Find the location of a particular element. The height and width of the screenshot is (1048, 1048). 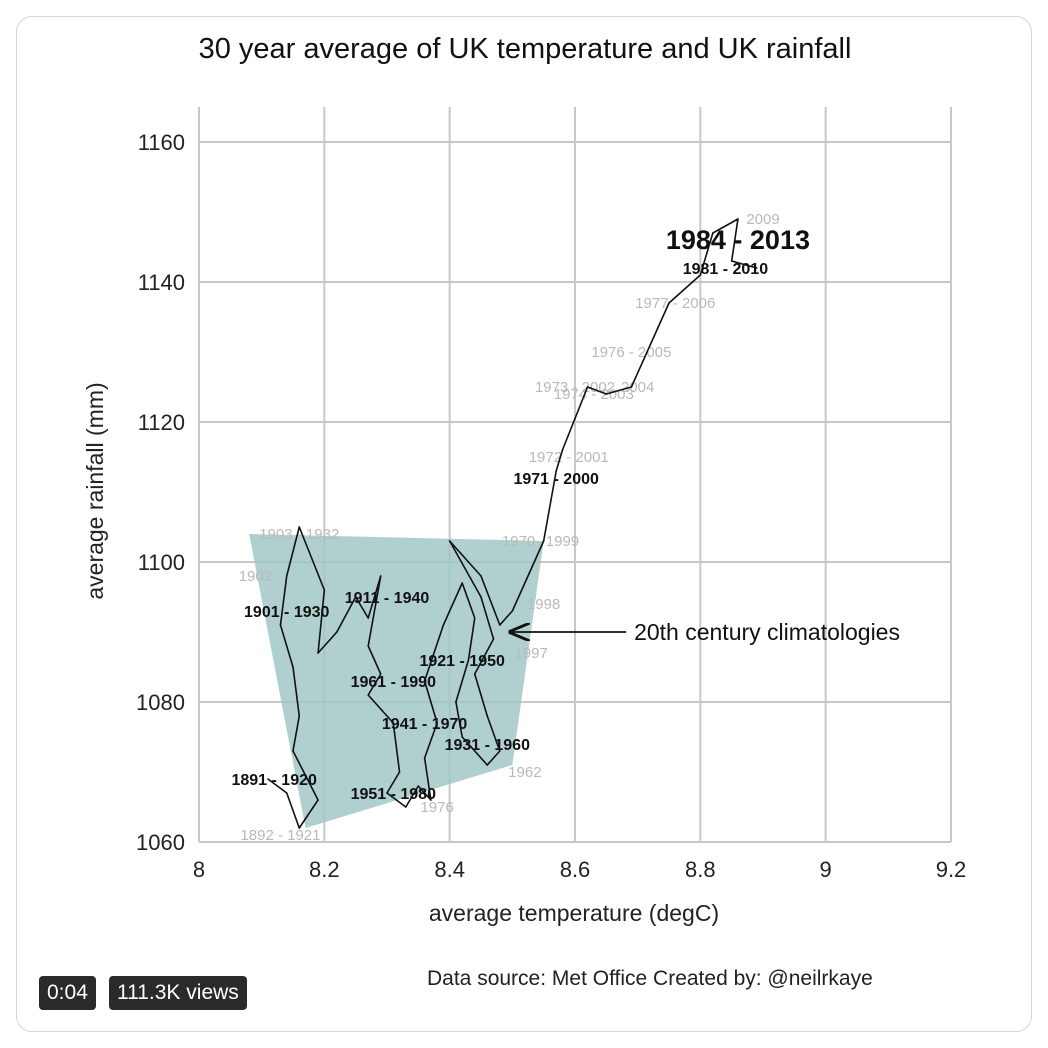

faded-period-label: 1970 is located at coordinates (518, 541).